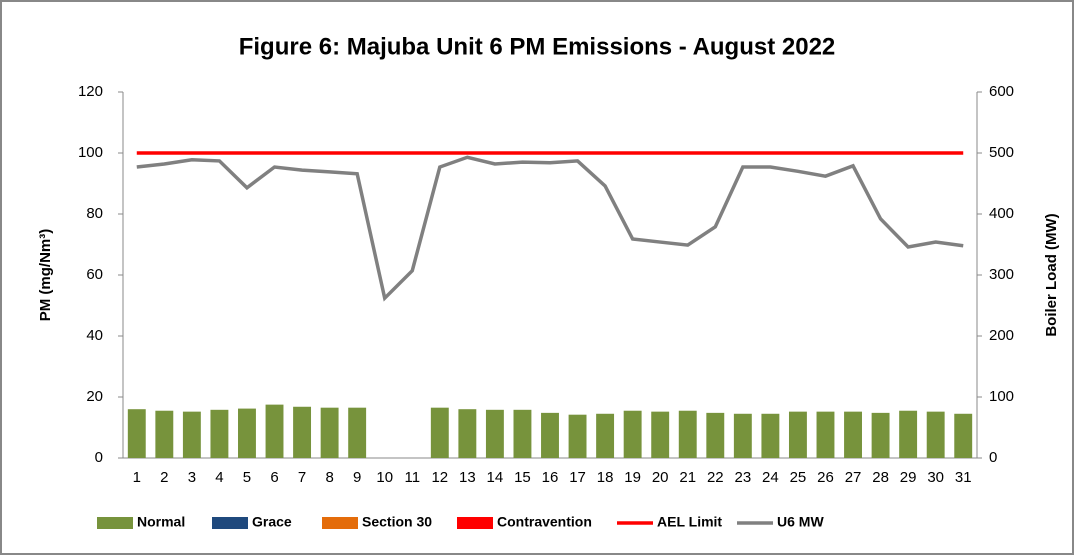 The width and height of the screenshot is (1074, 560). What do you see at coordinates (715, 477) in the screenshot?
I see `x-tick-label: 22` at bounding box center [715, 477].